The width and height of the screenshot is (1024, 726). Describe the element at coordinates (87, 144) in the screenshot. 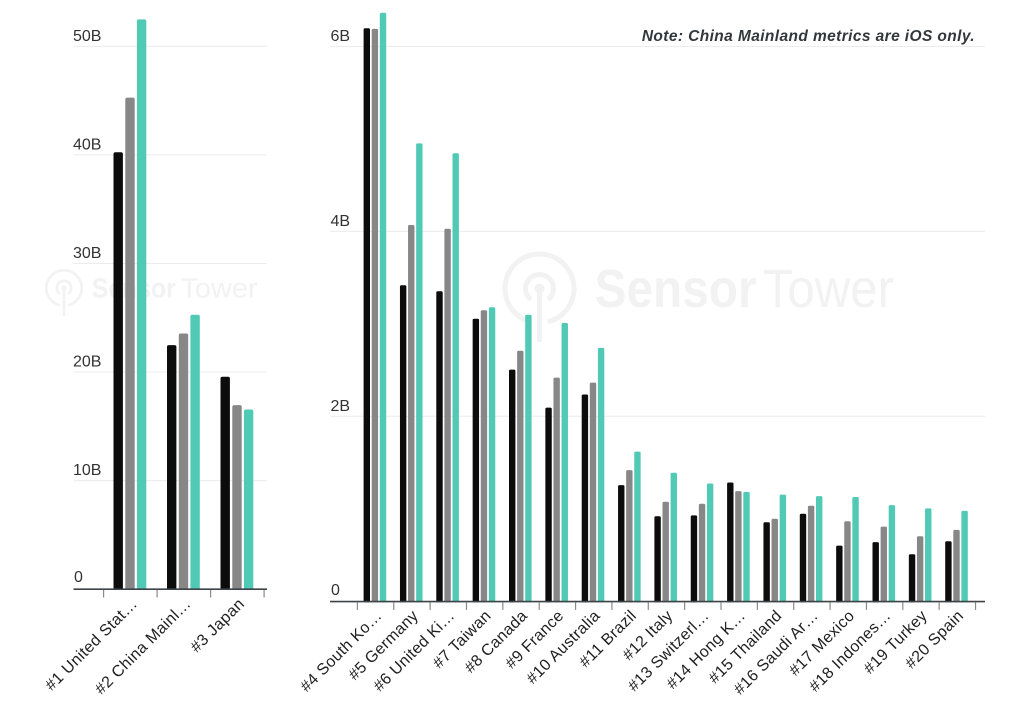

I see `svg-text: 40B` at that location.